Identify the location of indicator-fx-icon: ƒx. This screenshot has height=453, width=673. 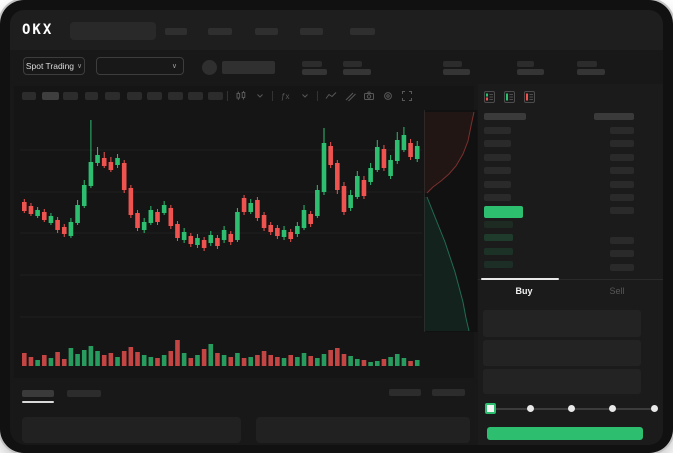
(285, 95).